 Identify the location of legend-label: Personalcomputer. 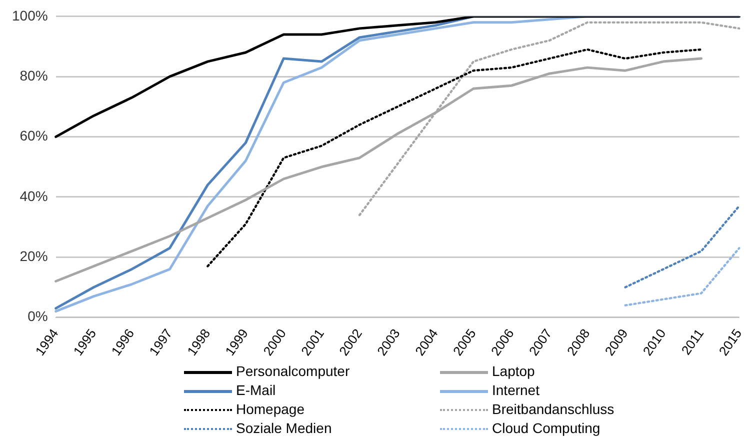
(293, 371).